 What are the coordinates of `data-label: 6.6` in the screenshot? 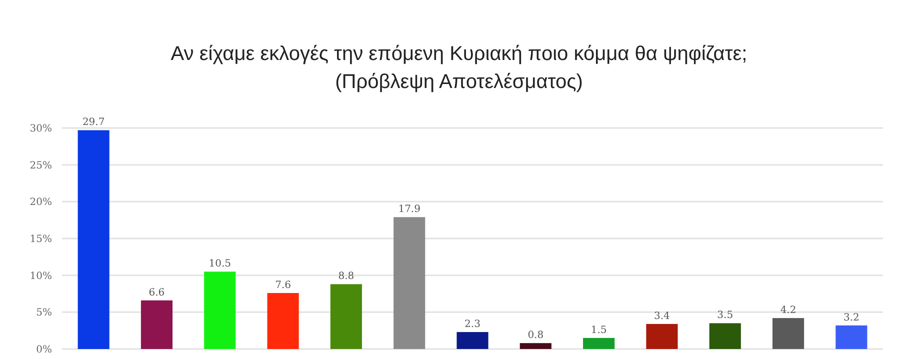 It's located at (156, 292).